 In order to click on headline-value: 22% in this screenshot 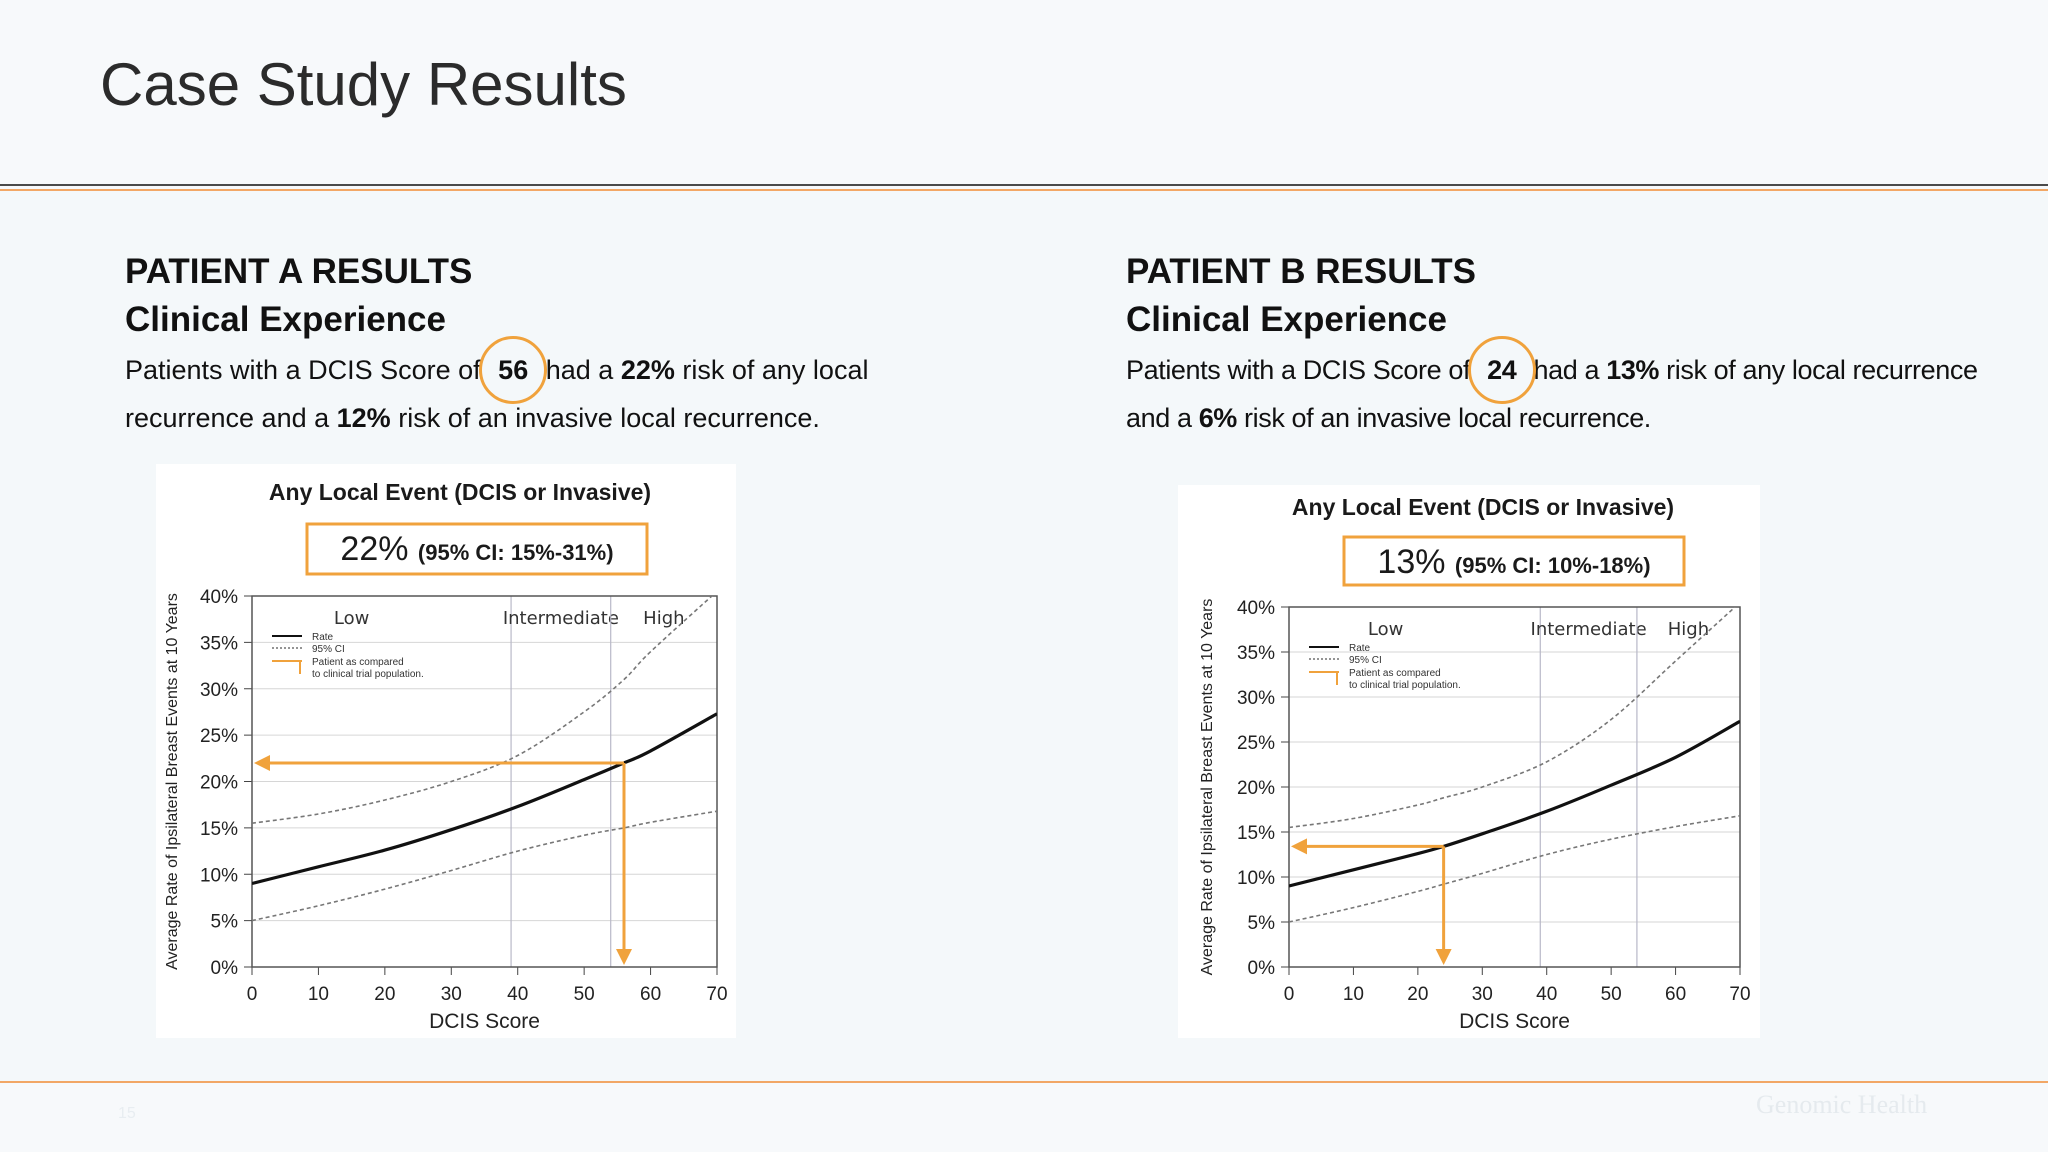, I will do `click(379, 549)`.